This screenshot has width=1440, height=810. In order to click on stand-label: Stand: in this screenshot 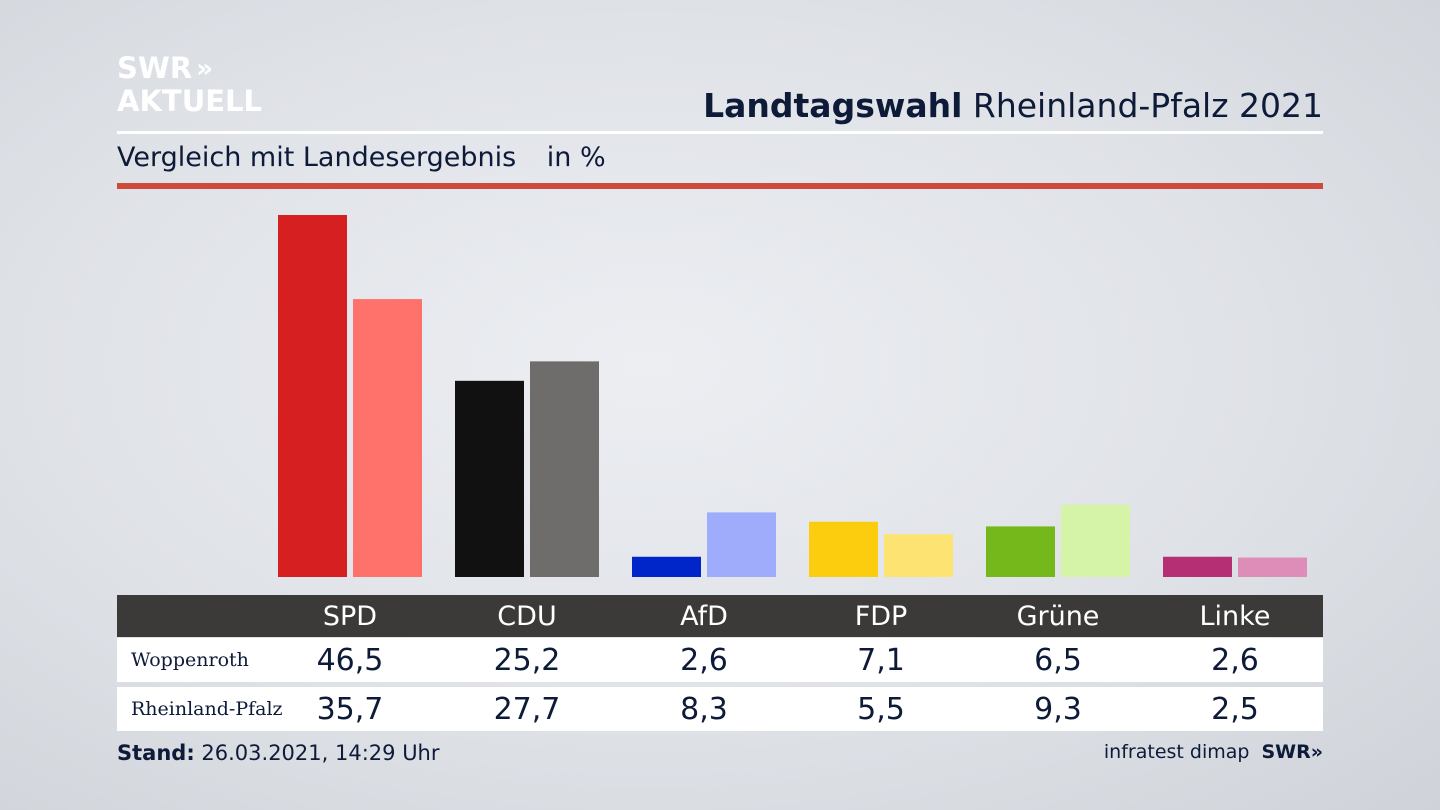, I will do `click(156, 753)`.